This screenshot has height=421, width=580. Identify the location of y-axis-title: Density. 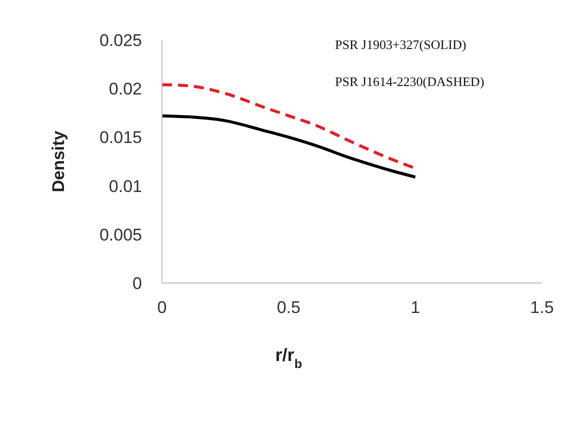
(58, 161).